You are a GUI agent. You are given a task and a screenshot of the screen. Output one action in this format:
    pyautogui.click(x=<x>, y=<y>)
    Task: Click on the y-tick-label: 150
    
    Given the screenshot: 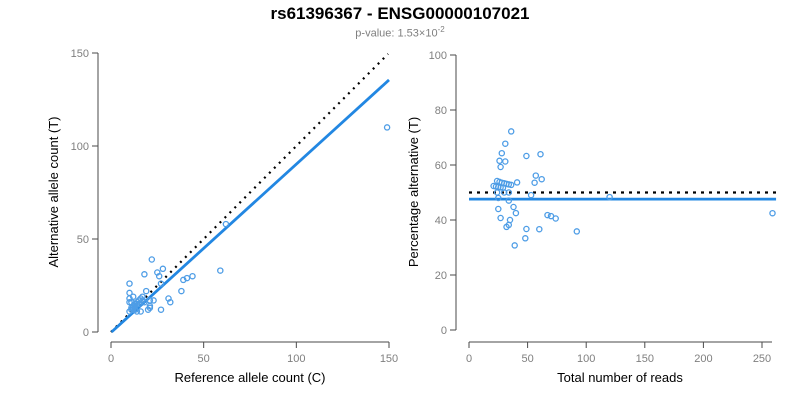 What is the action you would take?
    pyautogui.click(x=80, y=54)
    